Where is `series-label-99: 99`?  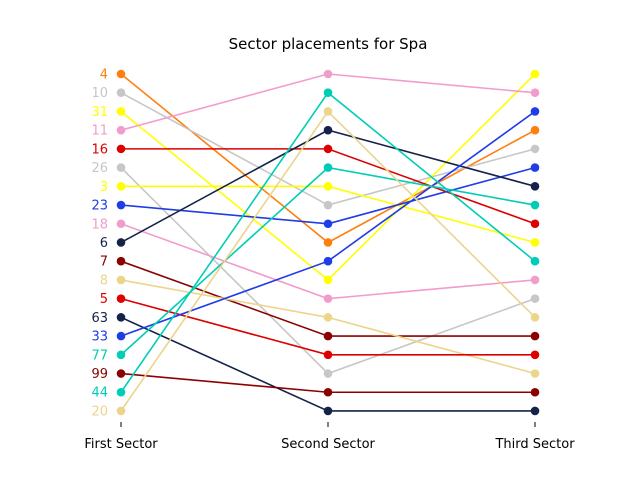
series-label-99: 99 is located at coordinates (99, 374).